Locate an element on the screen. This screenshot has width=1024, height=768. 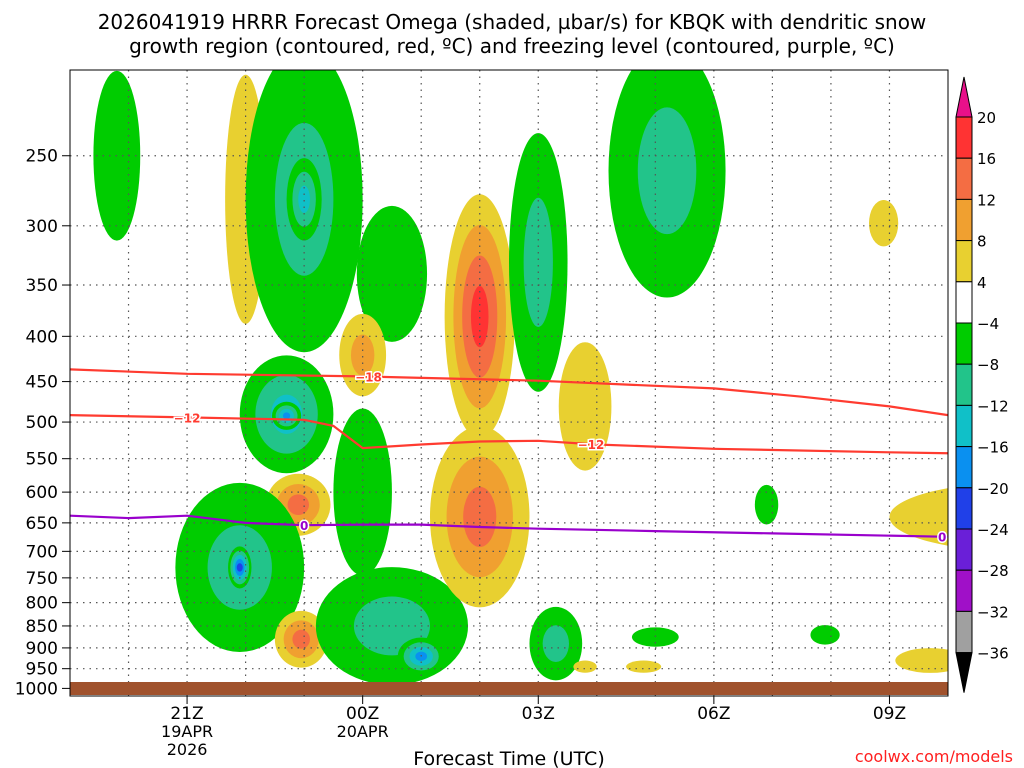
x-tick-label-4: 09Z is located at coordinates (889, 714).